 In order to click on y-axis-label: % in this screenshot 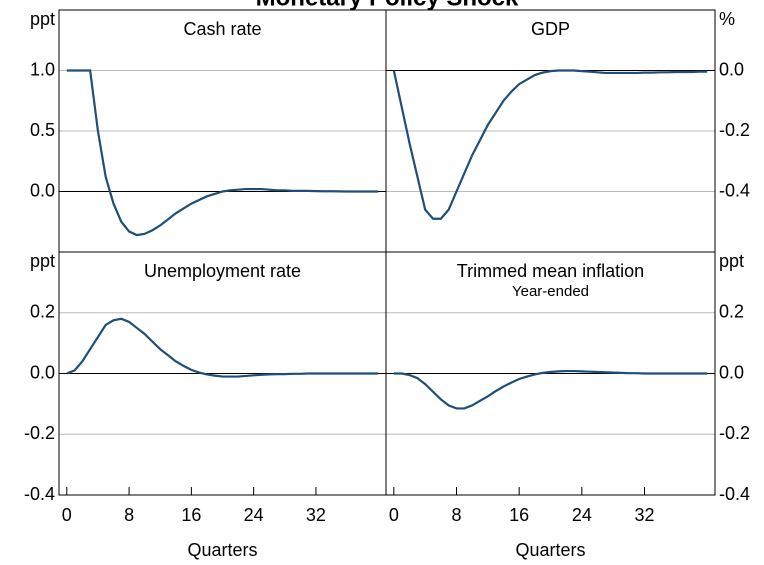, I will do `click(727, 19)`.